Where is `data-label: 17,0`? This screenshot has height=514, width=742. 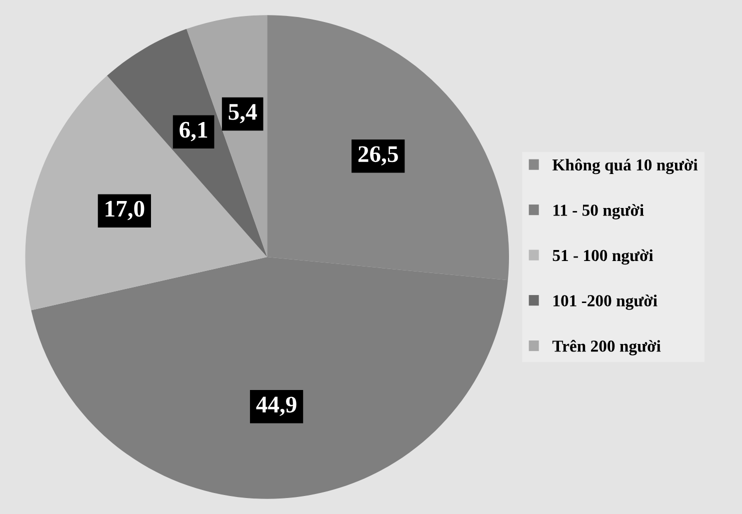 data-label: 17,0 is located at coordinates (125, 210).